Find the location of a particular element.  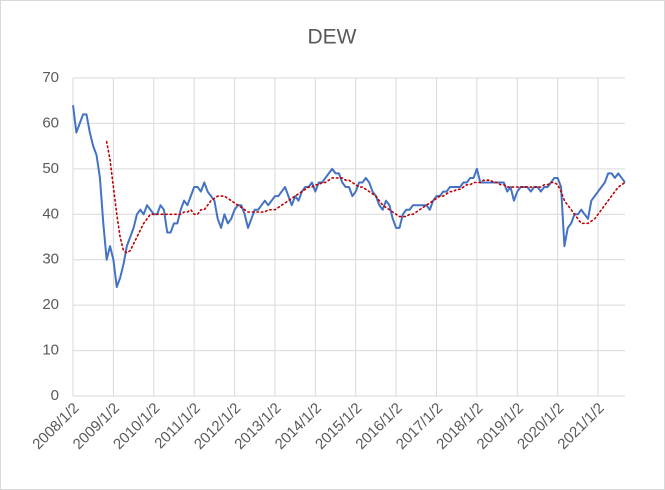

y-tick-label: 70 is located at coordinates (50, 77).